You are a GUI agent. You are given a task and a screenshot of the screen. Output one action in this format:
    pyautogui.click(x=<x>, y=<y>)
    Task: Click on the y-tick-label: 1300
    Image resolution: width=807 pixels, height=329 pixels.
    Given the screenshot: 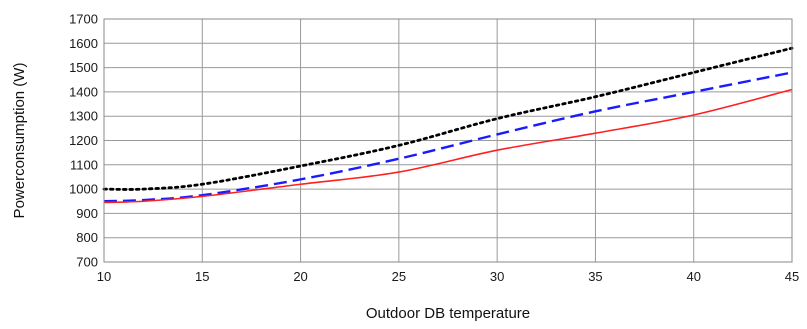 What is the action you would take?
    pyautogui.click(x=83, y=116)
    